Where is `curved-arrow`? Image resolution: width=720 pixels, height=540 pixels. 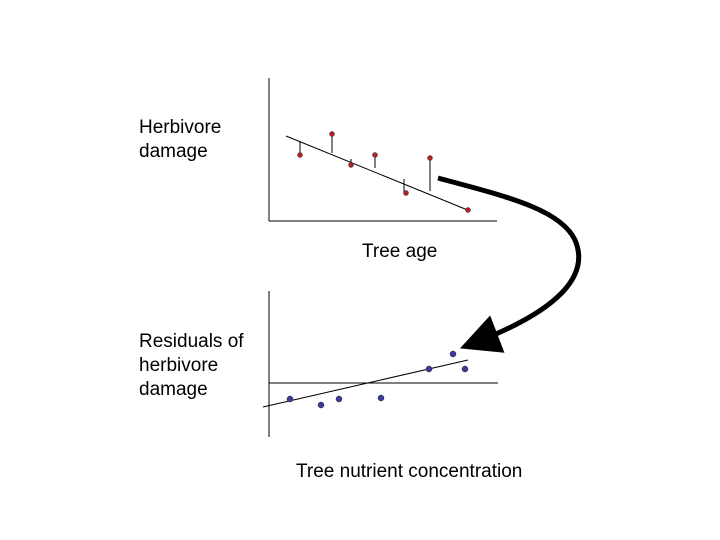
curved-arrow is located at coordinates (509, 264).